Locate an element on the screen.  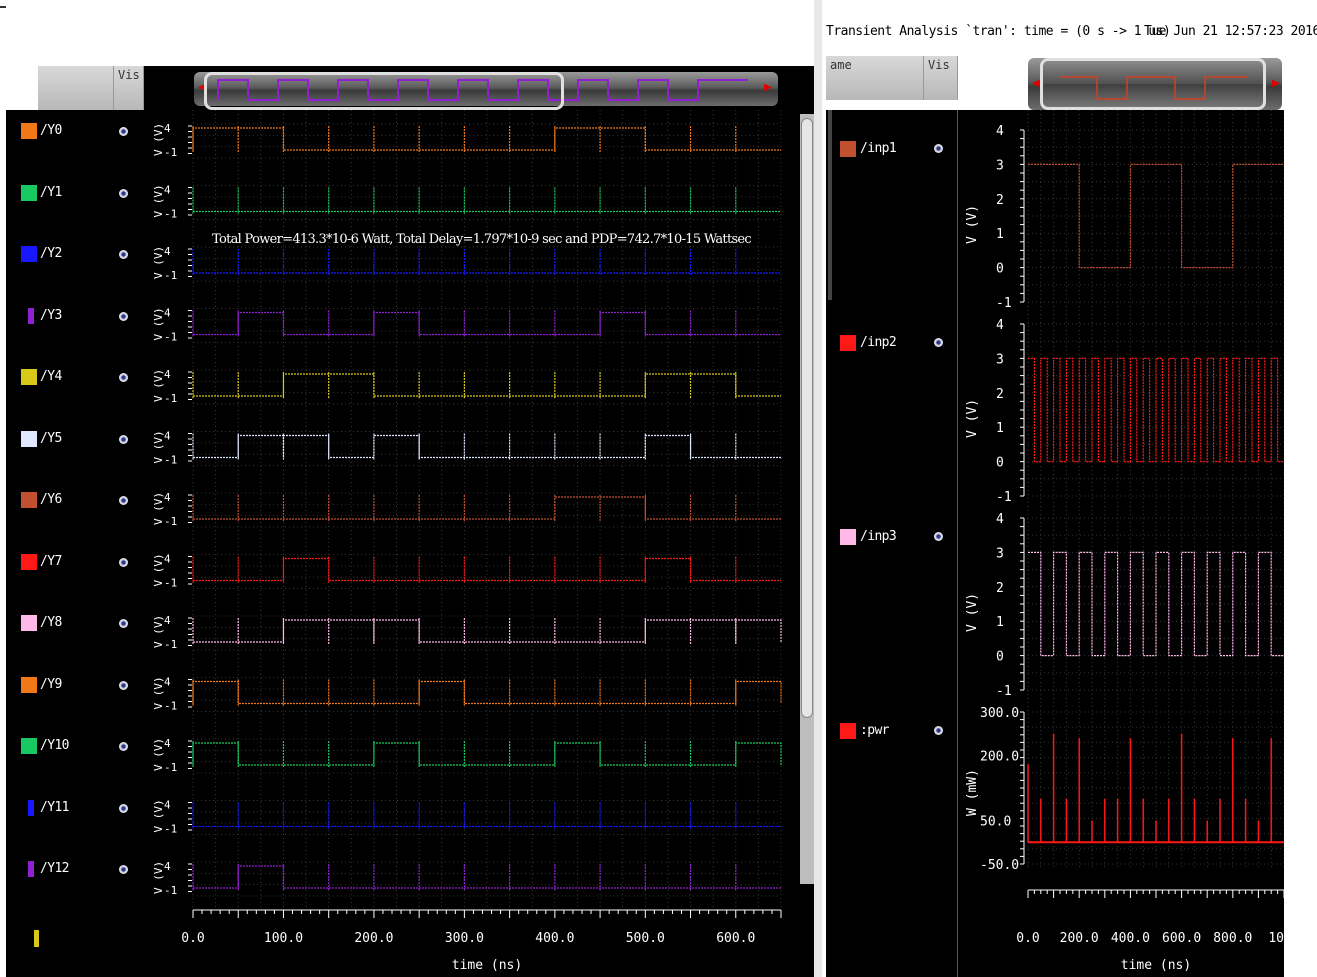
signal-row: :pwr is located at coordinates (891, 731).